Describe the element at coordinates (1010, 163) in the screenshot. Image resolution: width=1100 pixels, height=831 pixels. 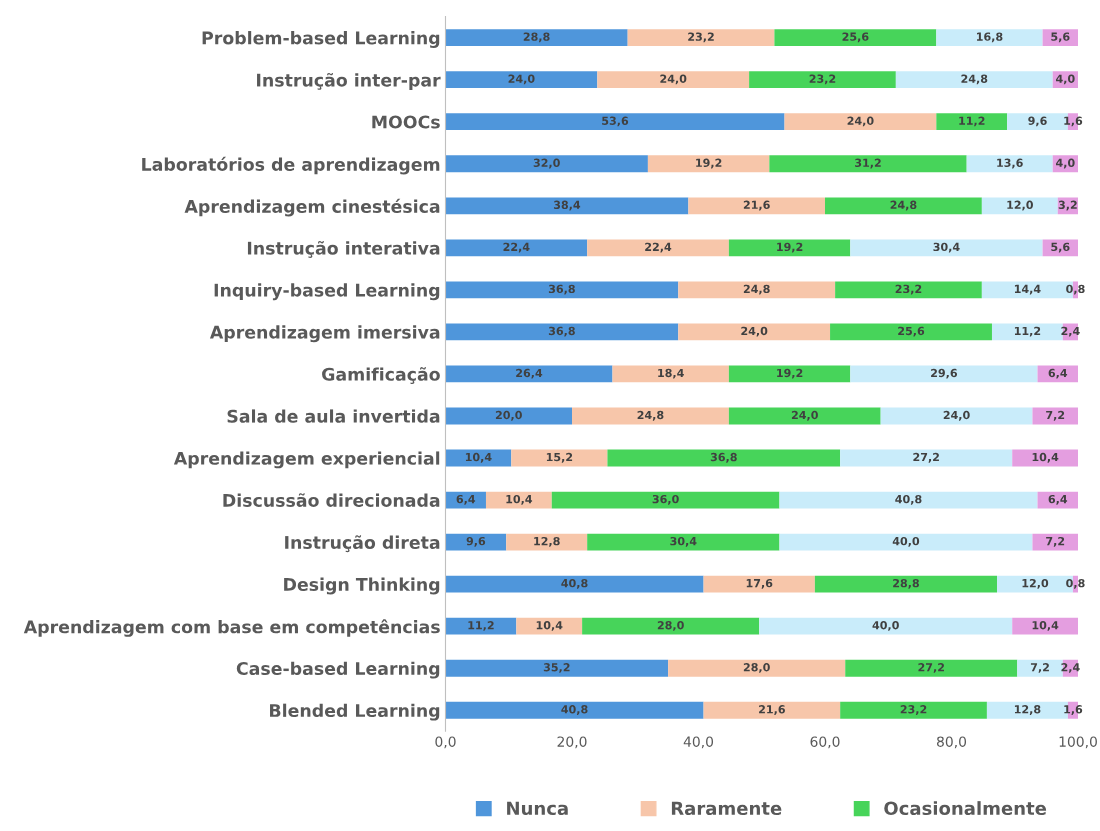
I see `data-label: 13,6` at that location.